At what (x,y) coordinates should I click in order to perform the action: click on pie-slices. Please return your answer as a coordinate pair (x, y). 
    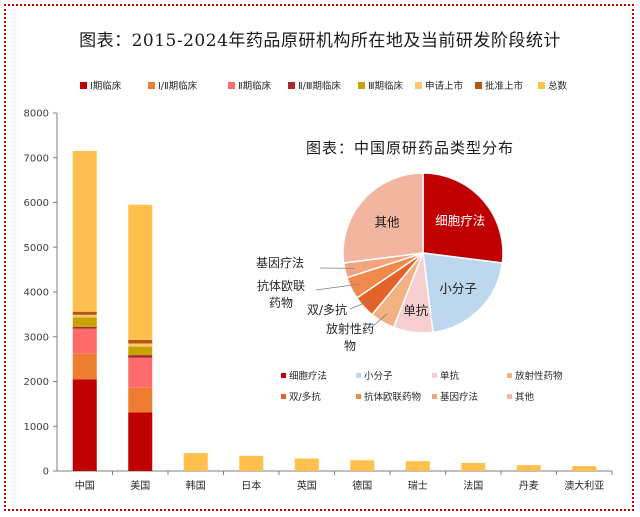
    Looking at the image, I should click on (423, 253).